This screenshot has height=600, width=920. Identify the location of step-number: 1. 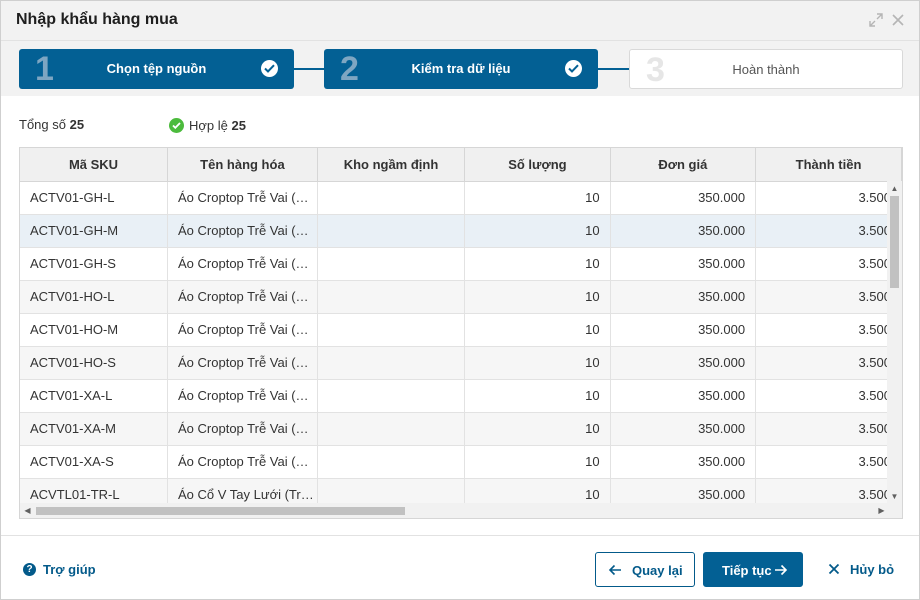
(44, 69).